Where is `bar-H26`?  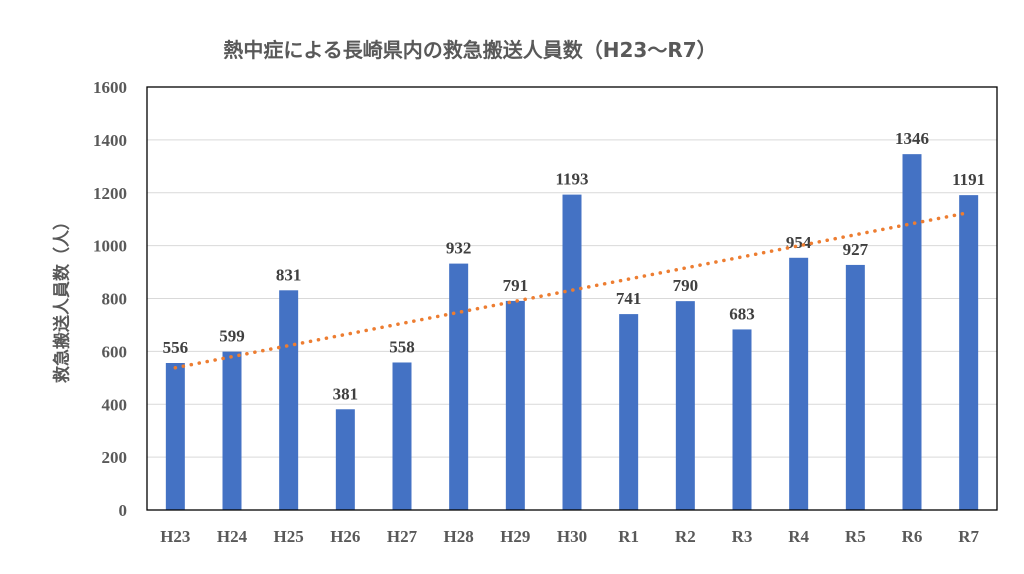
bar-H26 is located at coordinates (345, 459).